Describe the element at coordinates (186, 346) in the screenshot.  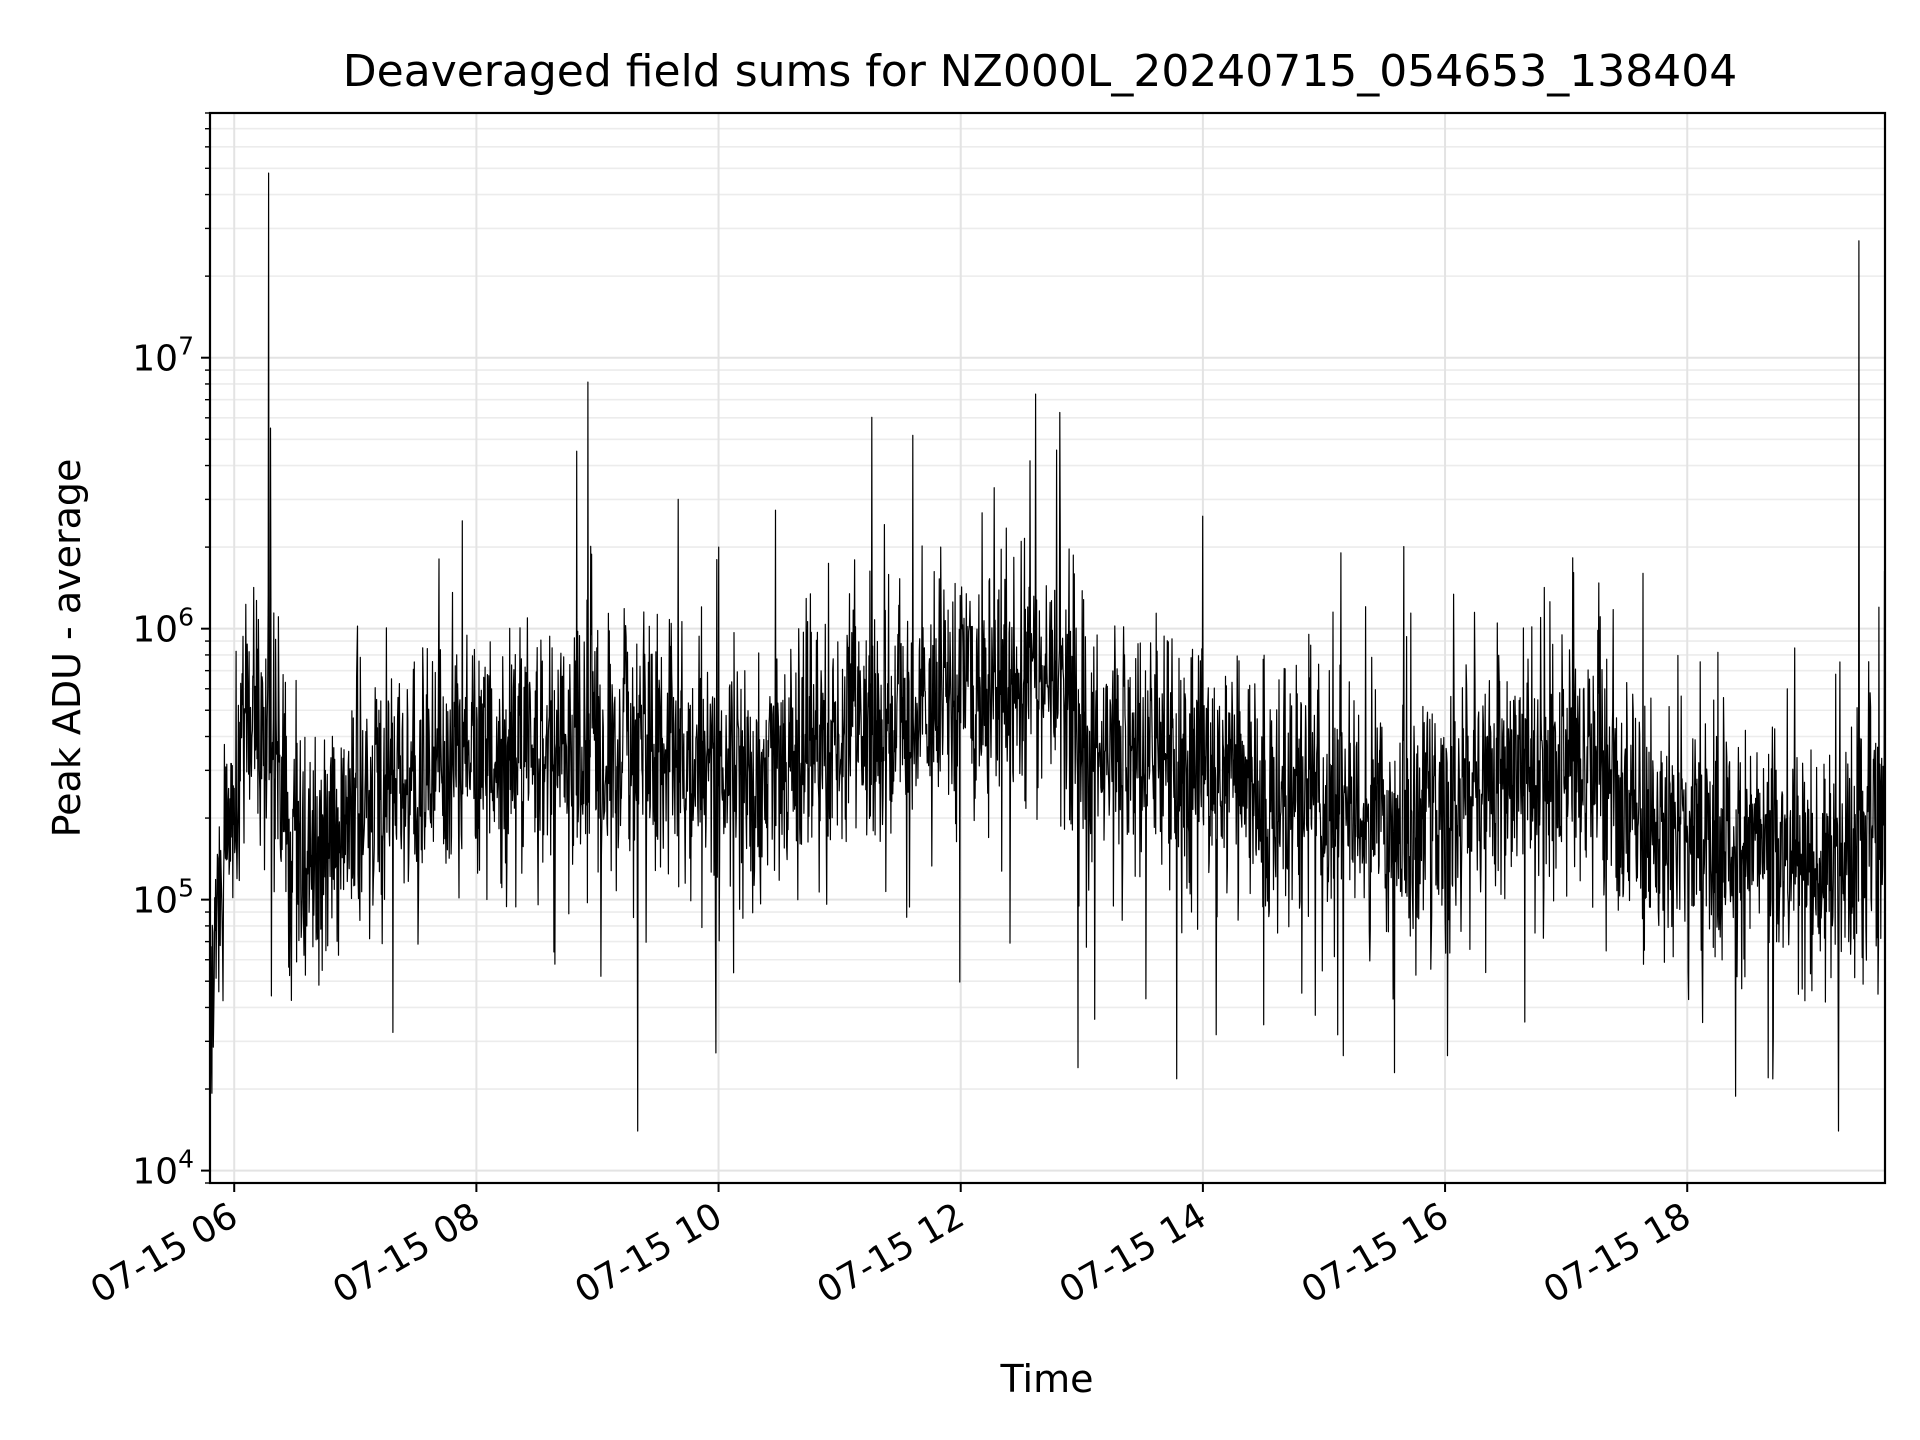
I see `y-tick-exponent: 7` at that location.